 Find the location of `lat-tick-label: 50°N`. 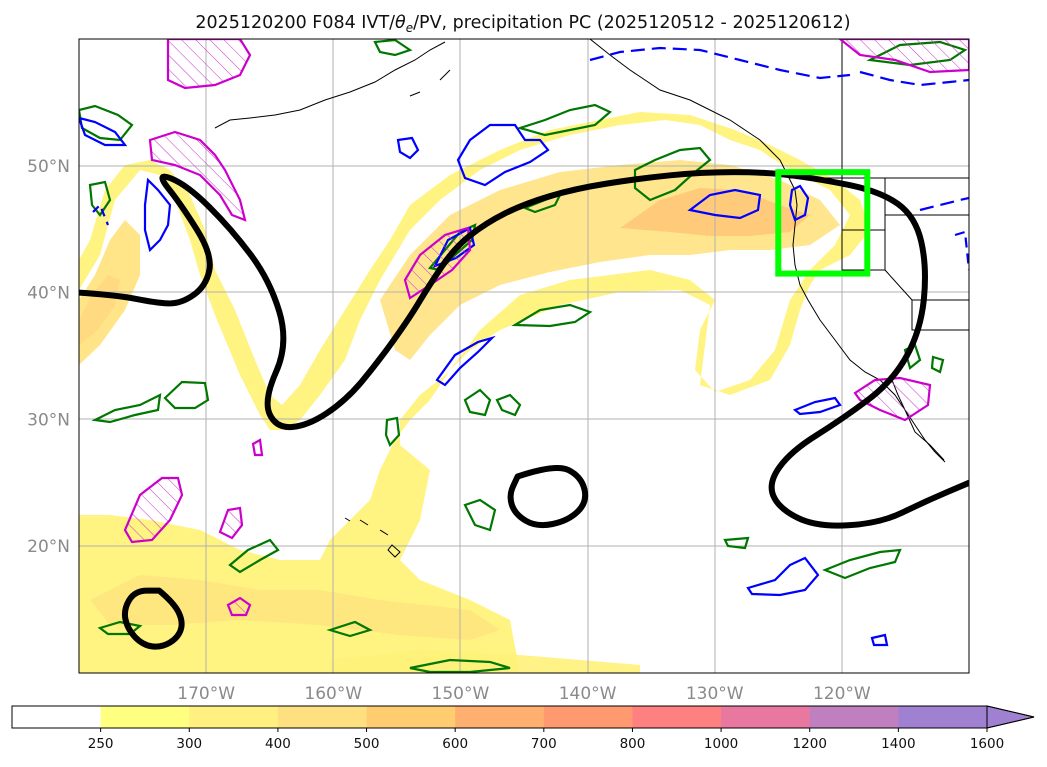

lat-tick-label: 50°N is located at coordinates (48, 167).